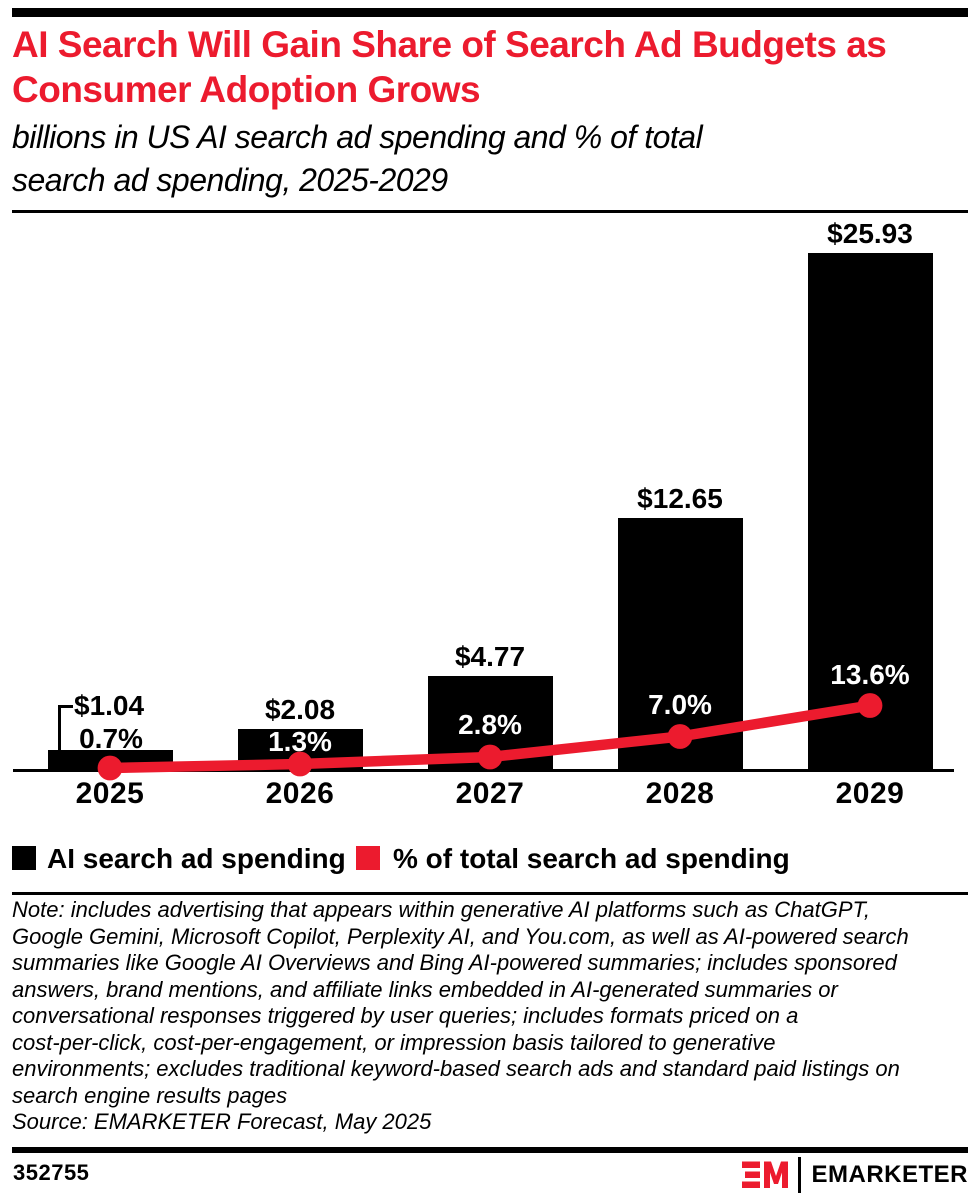 This screenshot has height=1204, width=980. Describe the element at coordinates (300, 741) in the screenshot. I see `pct-label-2026: 1.3%` at that location.